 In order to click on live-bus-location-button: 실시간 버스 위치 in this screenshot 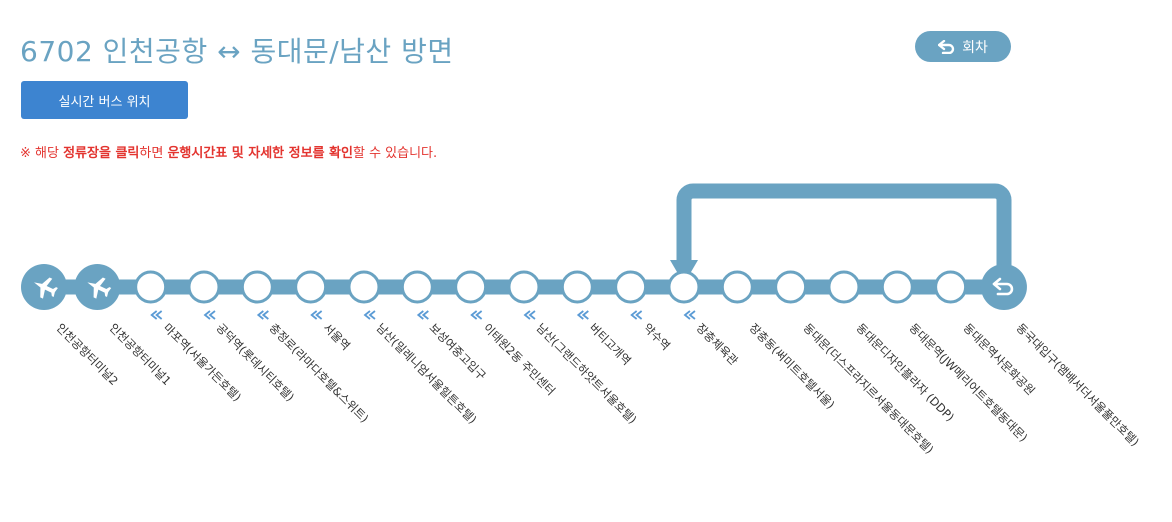, I will do `click(104, 100)`.